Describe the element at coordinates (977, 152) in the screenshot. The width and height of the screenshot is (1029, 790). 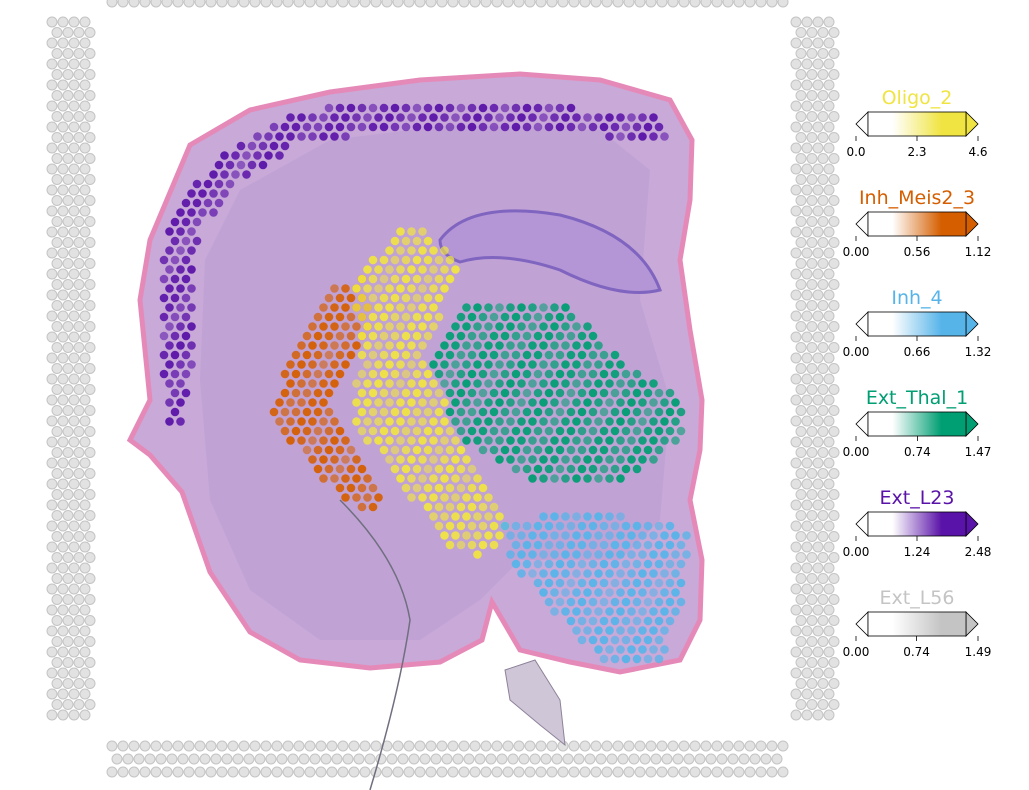
I see `colorbar-tick-label: 4.6` at that location.